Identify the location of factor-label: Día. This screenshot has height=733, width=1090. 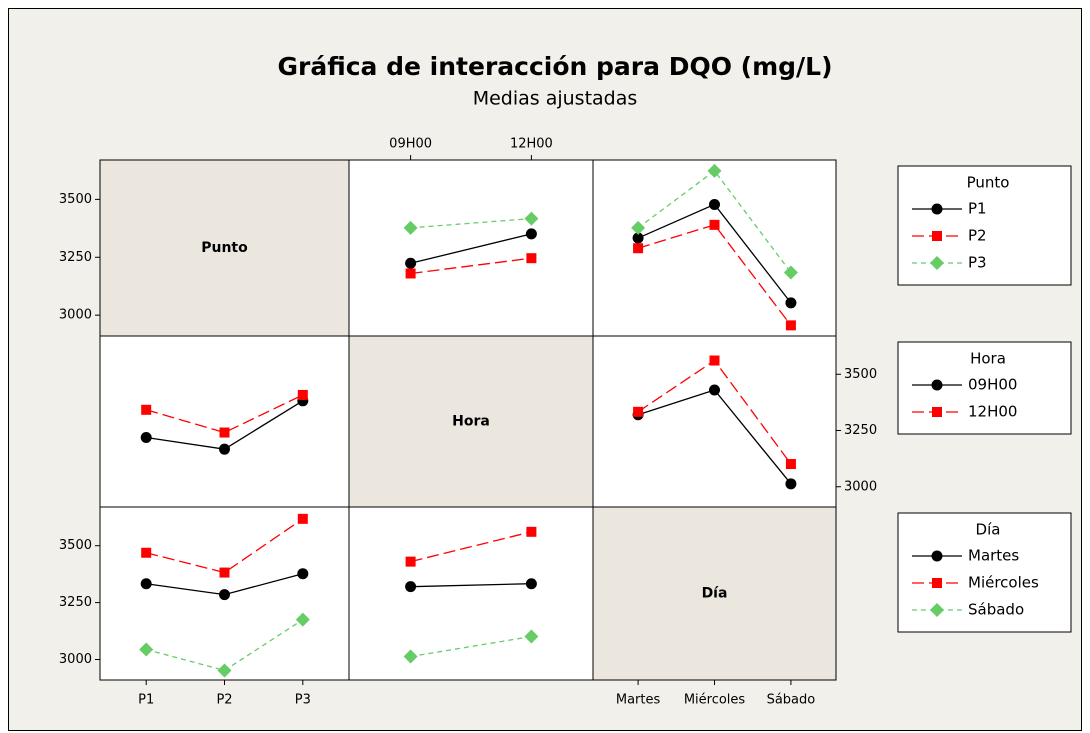
(715, 594).